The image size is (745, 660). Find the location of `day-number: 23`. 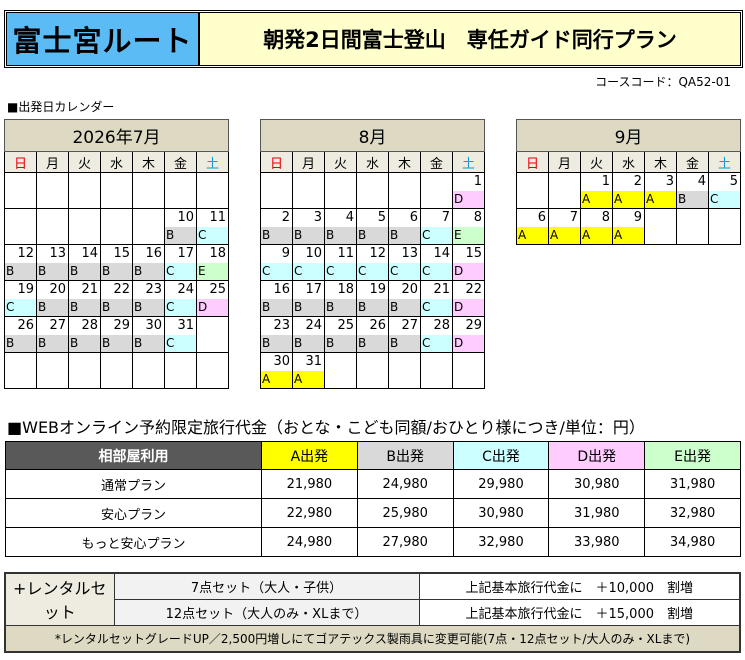

day-number: 23 is located at coordinates (153, 289).